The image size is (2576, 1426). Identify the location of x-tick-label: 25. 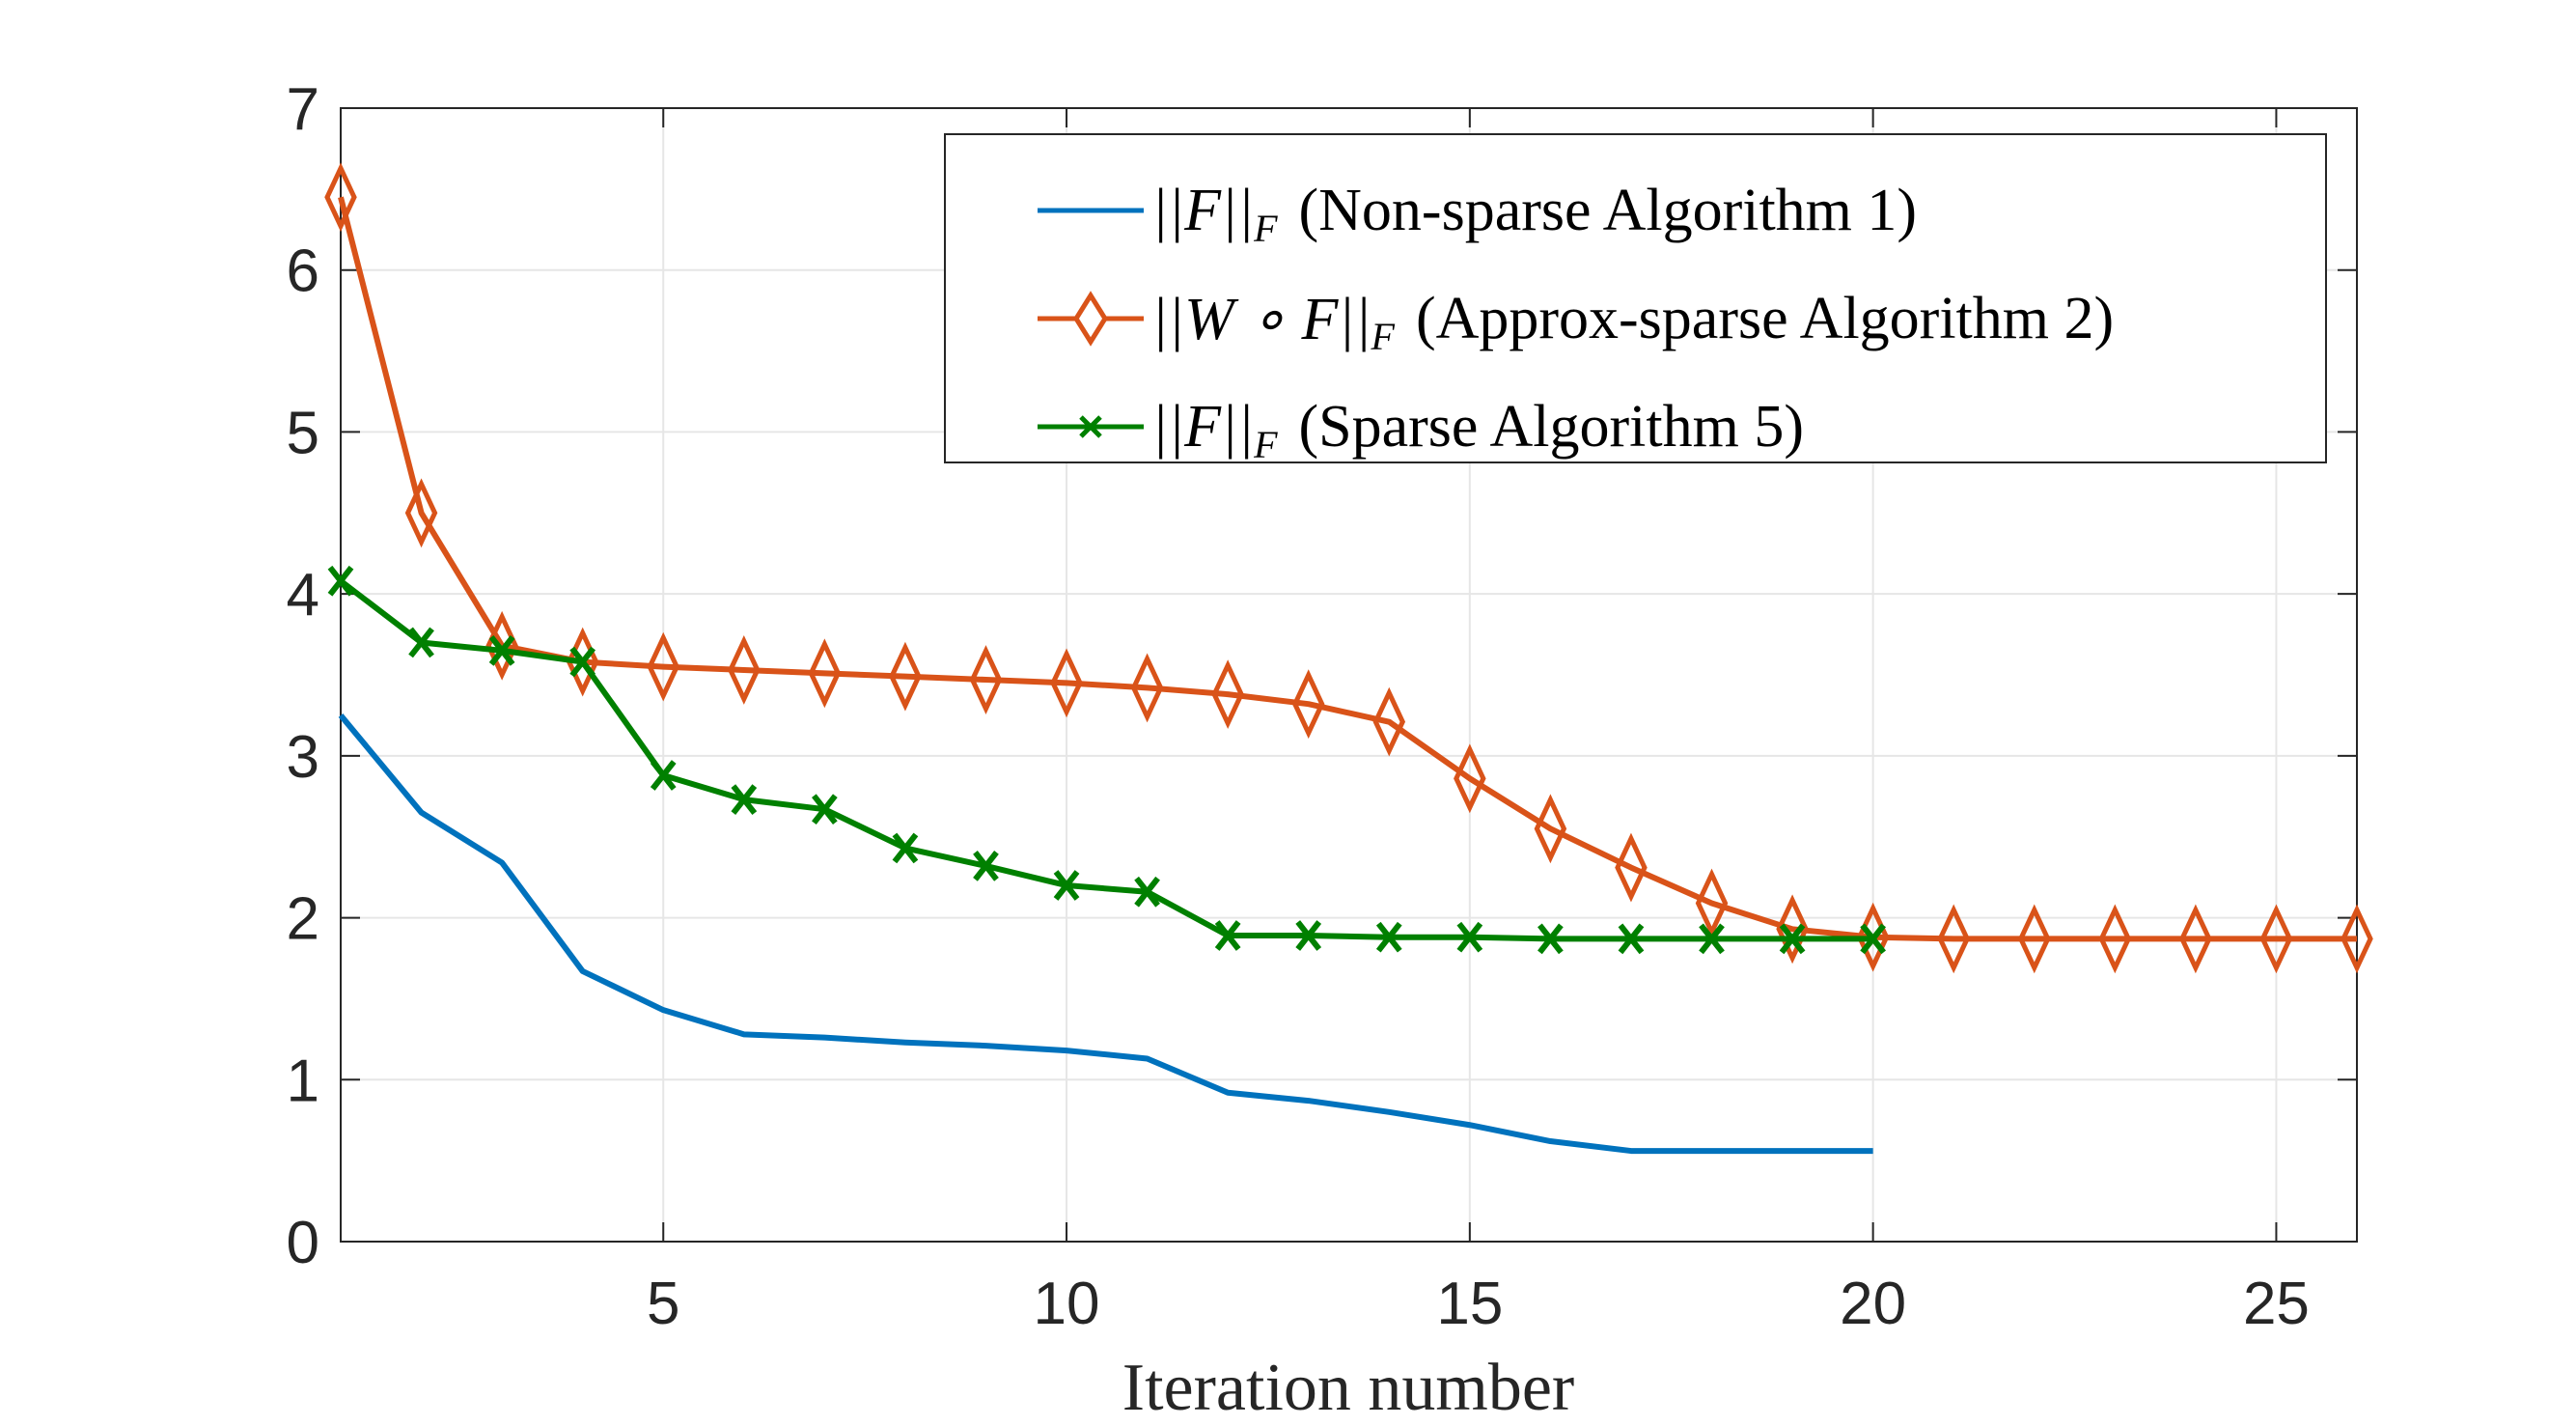
(2276, 1304).